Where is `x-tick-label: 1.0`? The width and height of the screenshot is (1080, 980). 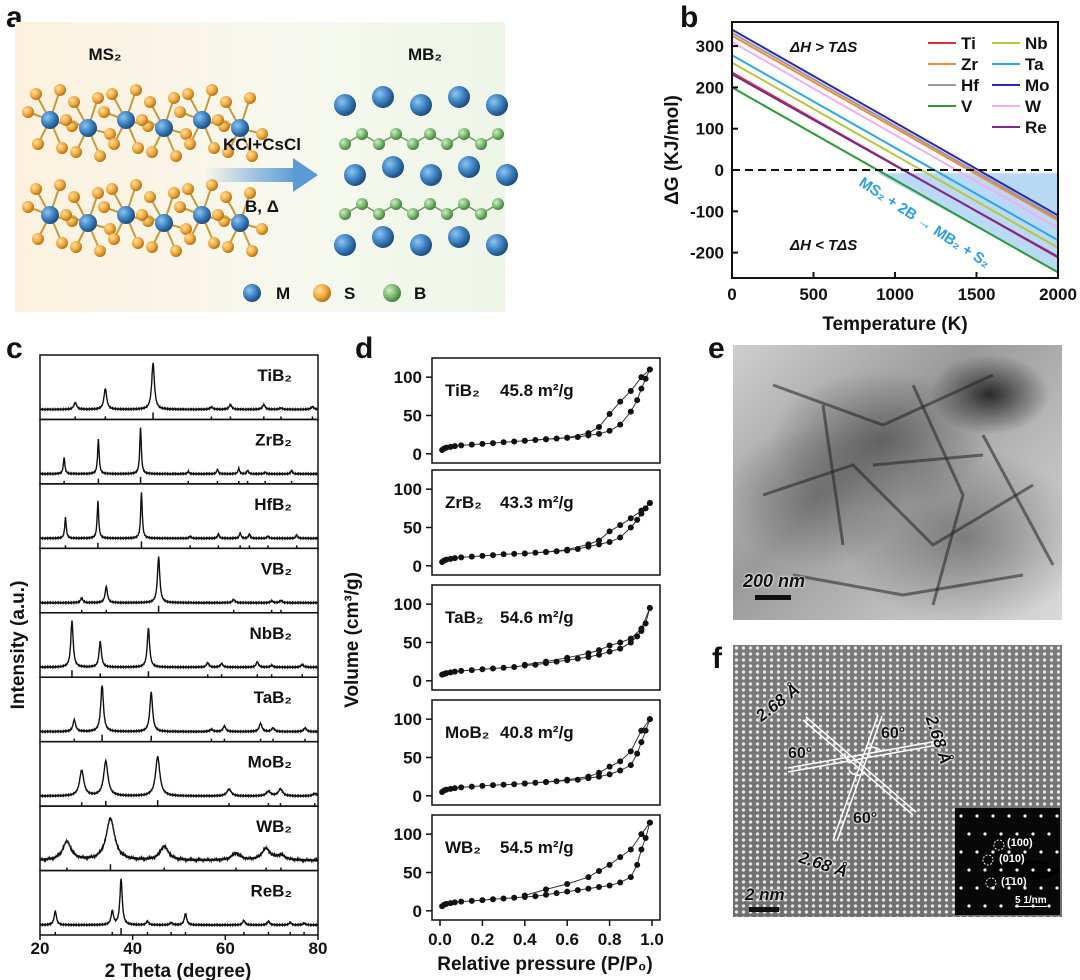
x-tick-label: 1.0 is located at coordinates (652, 939).